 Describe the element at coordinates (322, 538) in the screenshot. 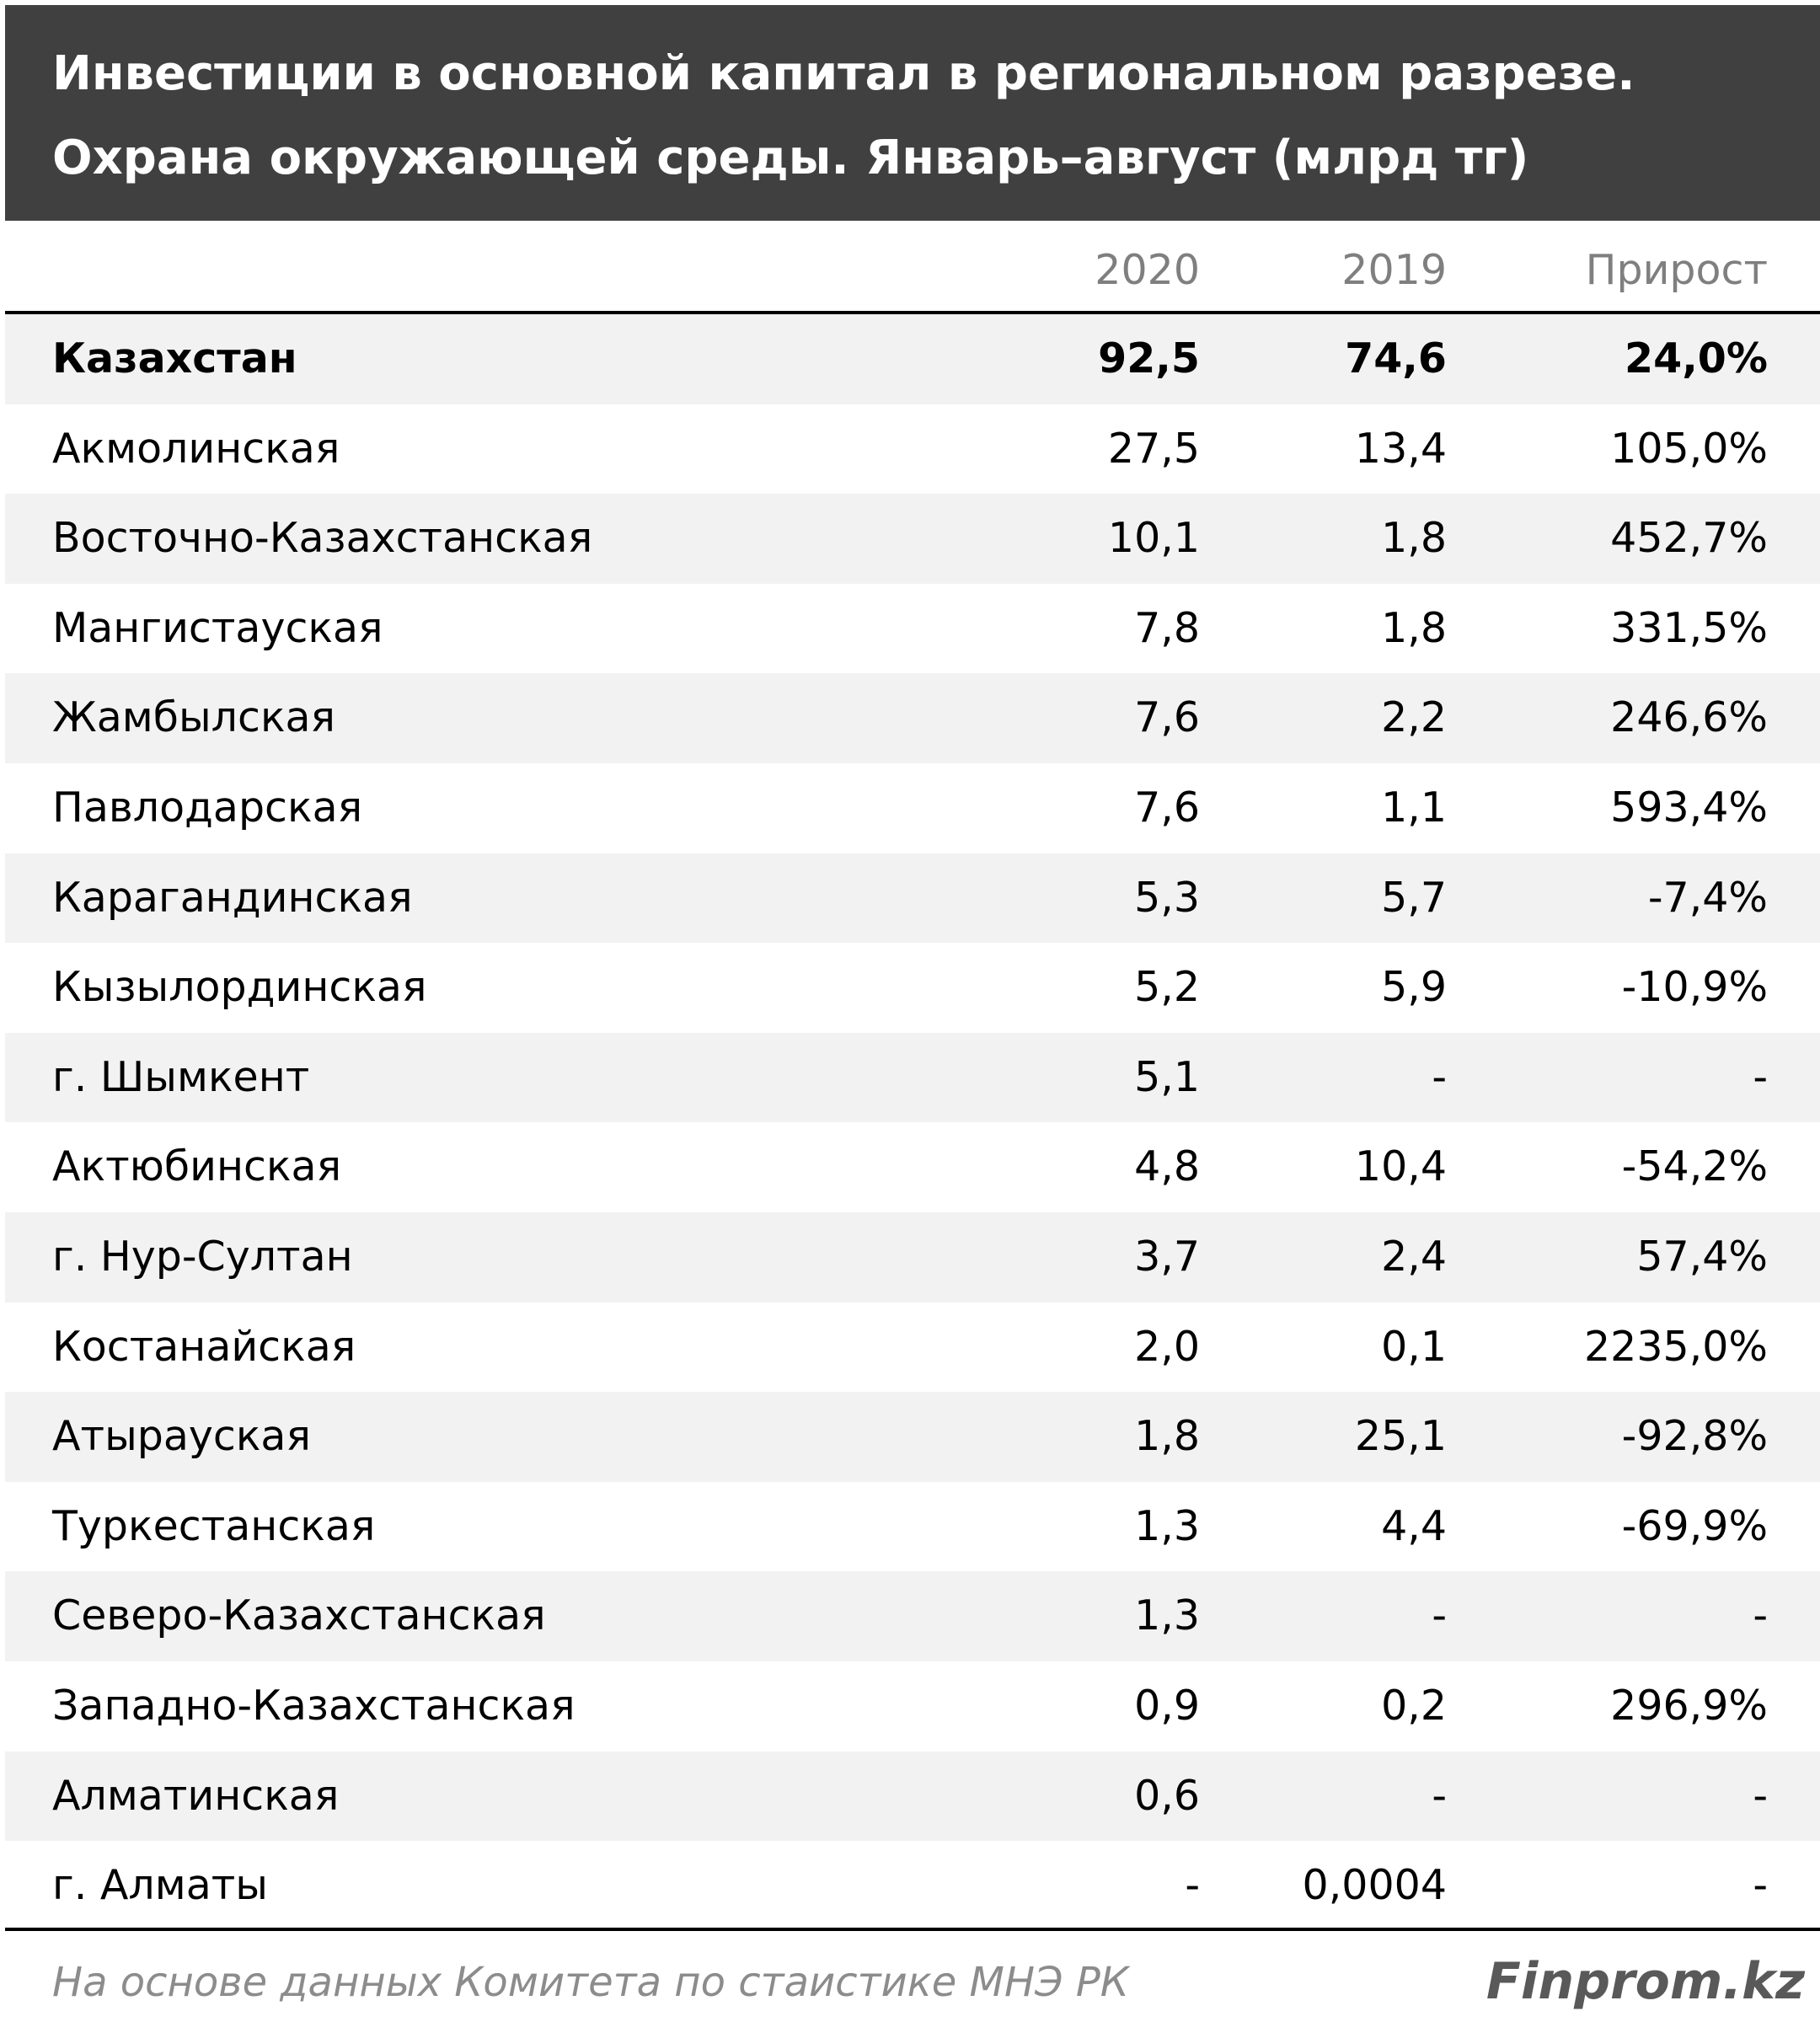

I see `region-name: Восточно-Казахстанская` at that location.